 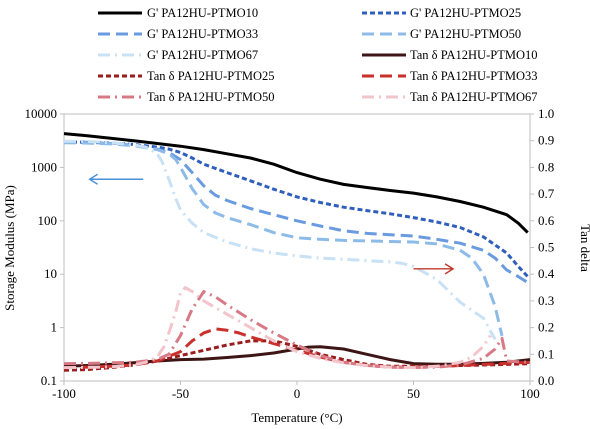 I want to click on y-left-tick-label: 1, so click(x=54, y=327).